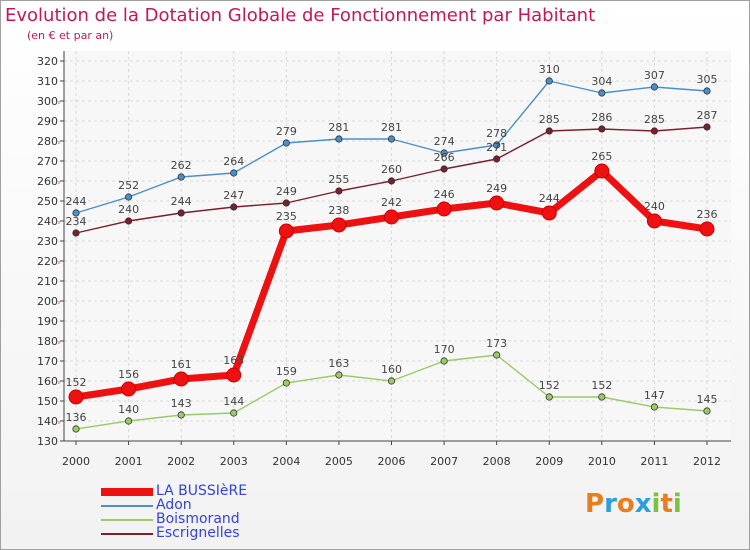 The image size is (750, 550). What do you see at coordinates (654, 461) in the screenshot?
I see `x-tick-label: 2011` at bounding box center [654, 461].